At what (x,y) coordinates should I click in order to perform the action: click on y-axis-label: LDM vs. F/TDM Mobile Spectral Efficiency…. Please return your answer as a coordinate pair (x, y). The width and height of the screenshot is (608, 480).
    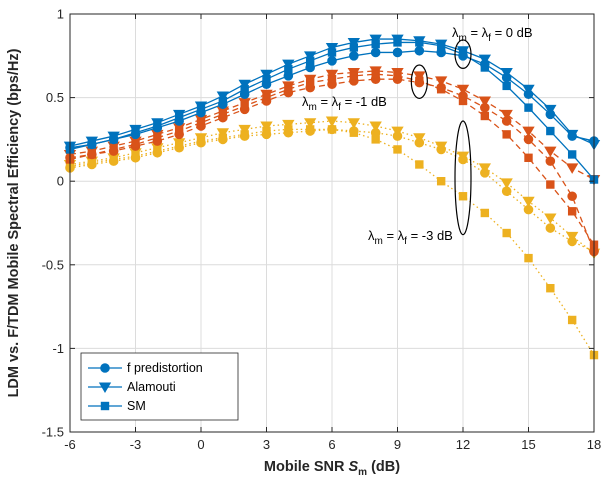
    Looking at the image, I should click on (14, 222).